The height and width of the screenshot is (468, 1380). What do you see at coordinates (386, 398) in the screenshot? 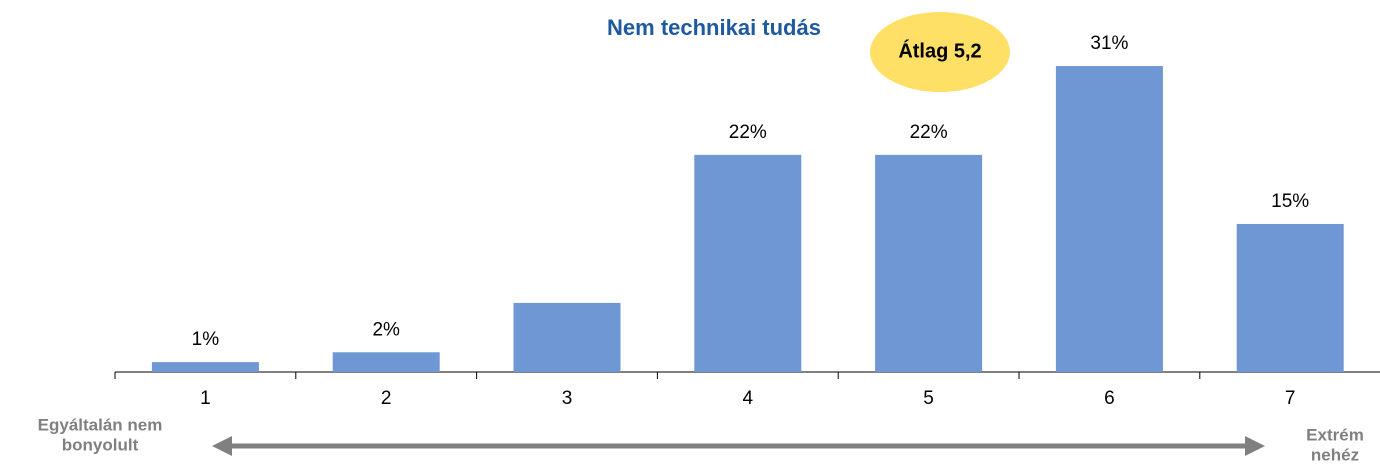
I see `x-tick-label: 2` at bounding box center [386, 398].